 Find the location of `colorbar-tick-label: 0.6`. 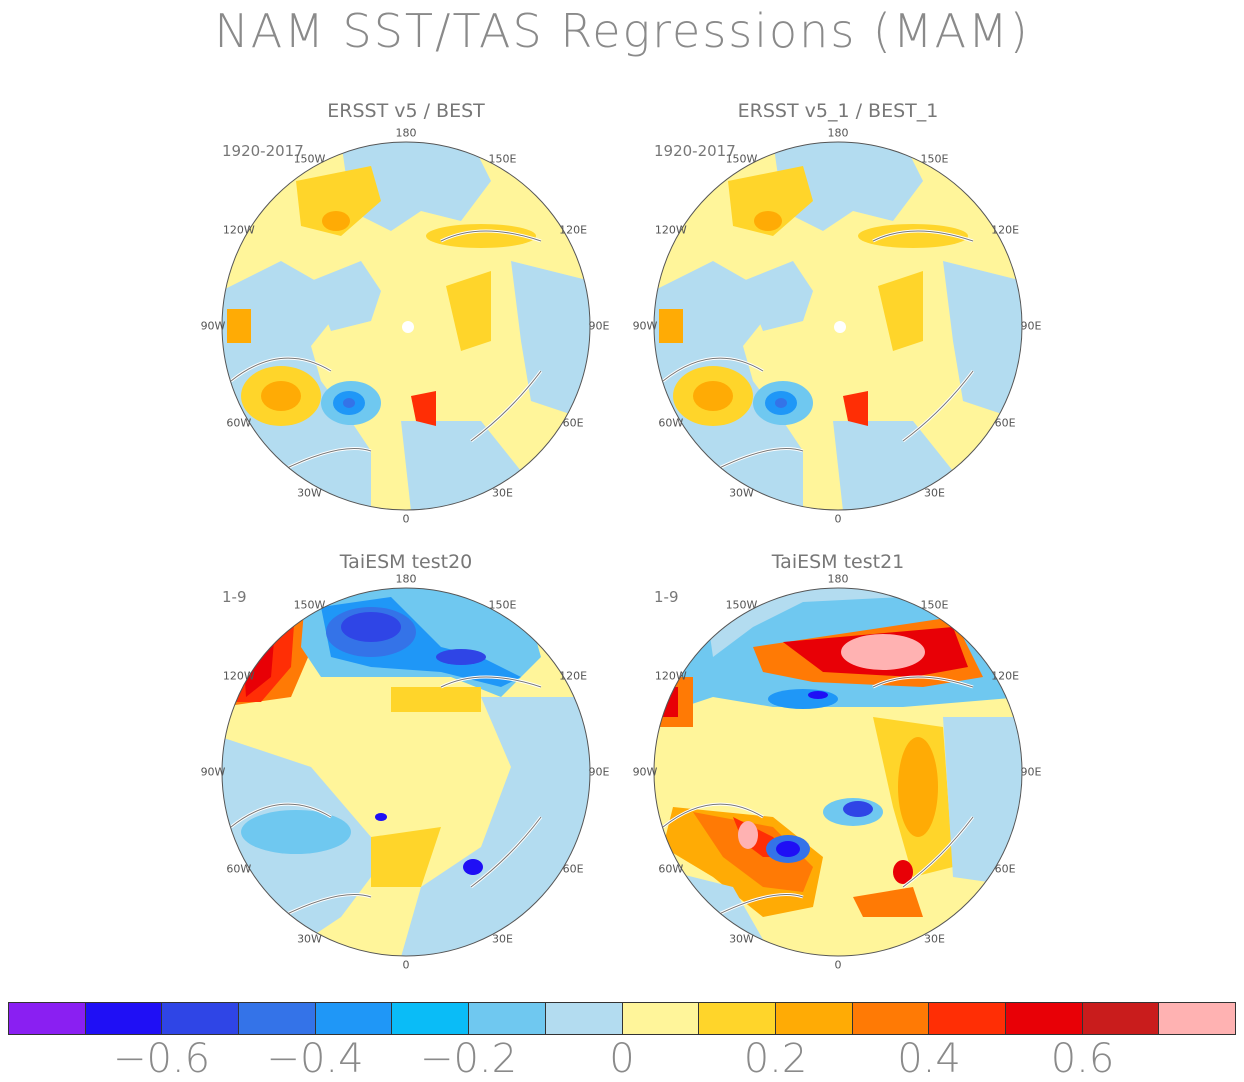

colorbar-tick-label: 0.6 is located at coordinates (1082, 1059).